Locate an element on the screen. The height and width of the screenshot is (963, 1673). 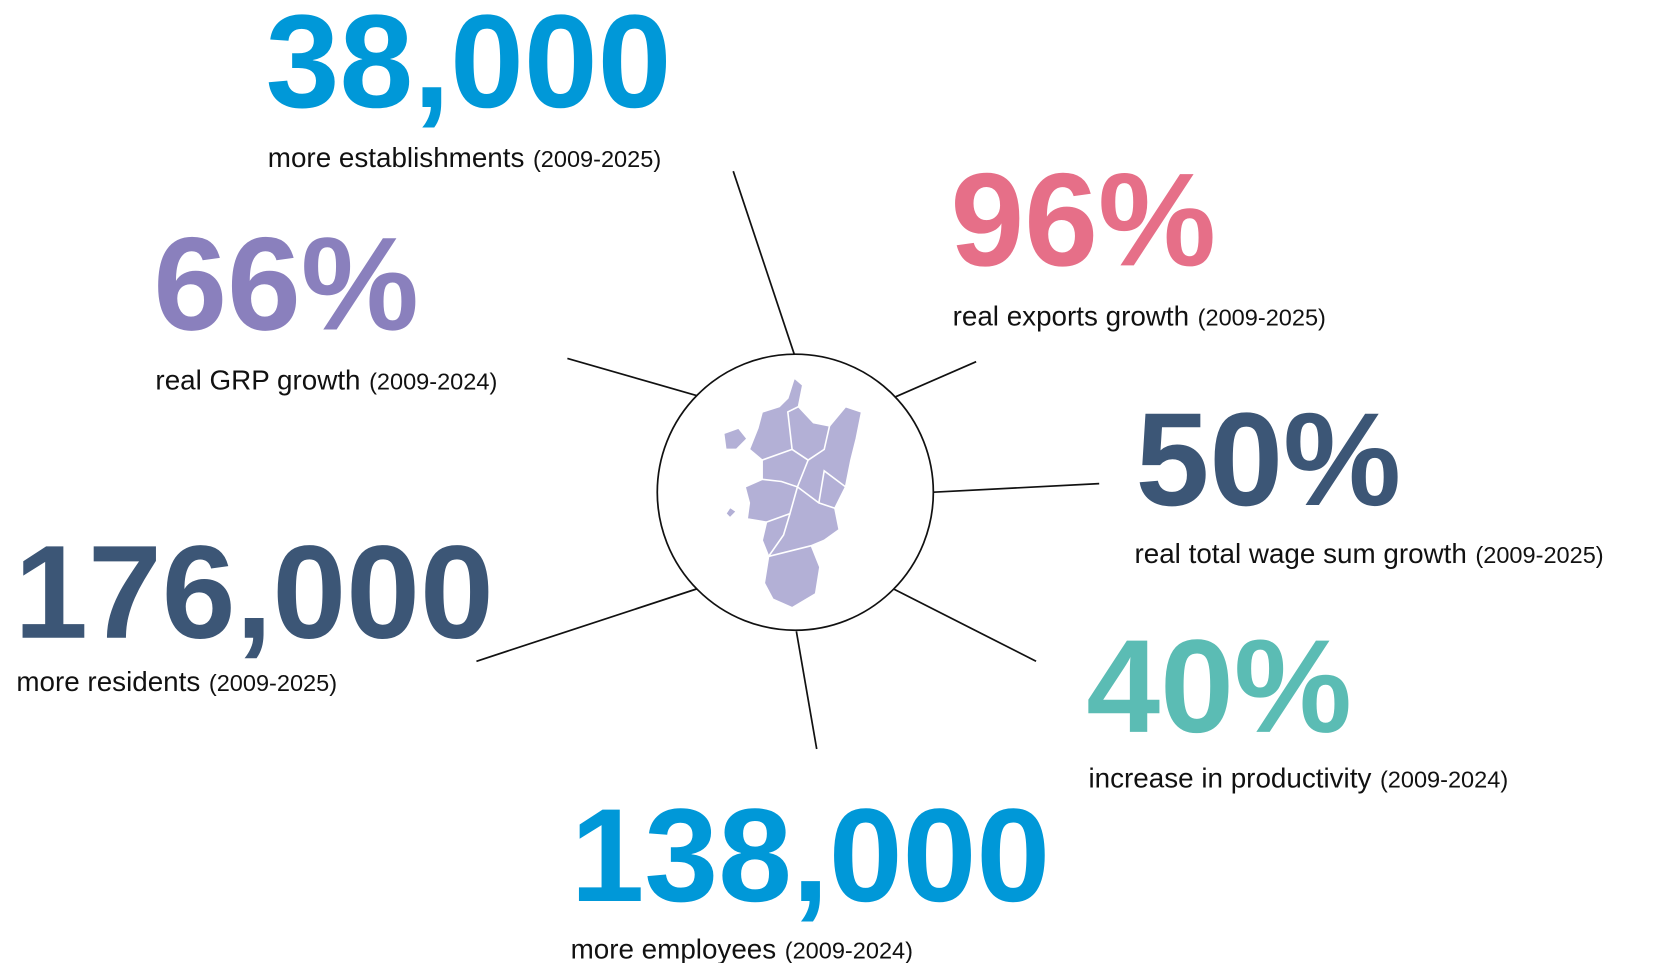
stat: 38,000 more establishments (2009-2025) is located at coordinates (469, 86).